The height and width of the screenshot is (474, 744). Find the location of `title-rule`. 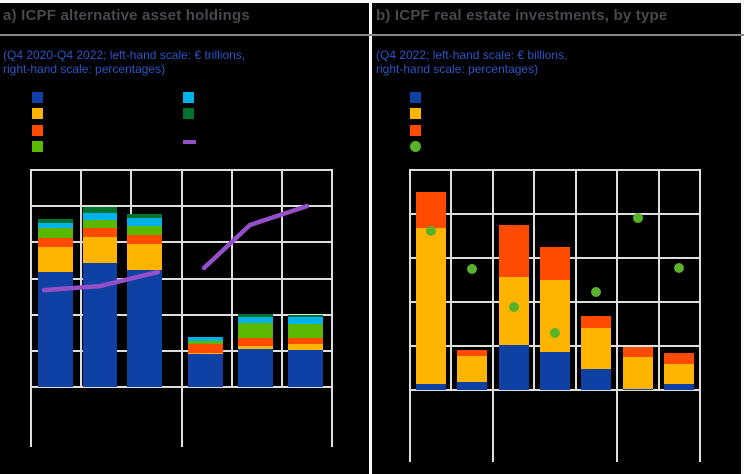

title-rule is located at coordinates (372, 35).